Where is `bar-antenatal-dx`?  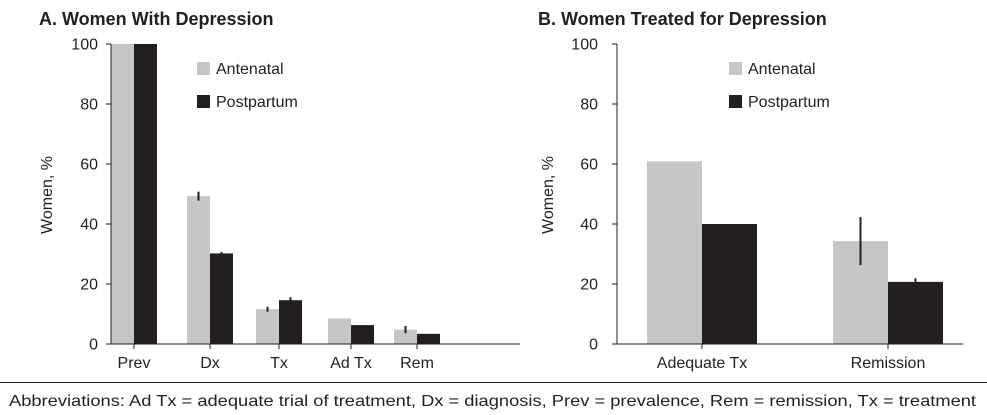 bar-antenatal-dx is located at coordinates (198, 270).